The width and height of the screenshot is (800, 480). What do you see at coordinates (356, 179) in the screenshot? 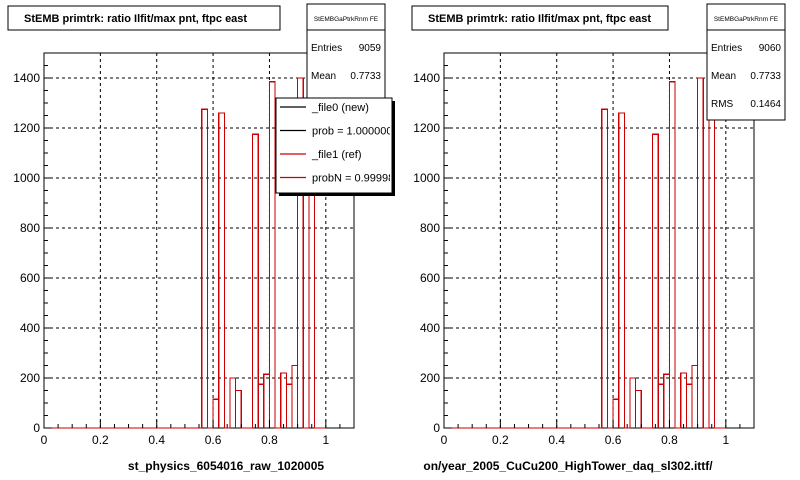
I see `legend-label: probN = 0.999989` at bounding box center [356, 179].